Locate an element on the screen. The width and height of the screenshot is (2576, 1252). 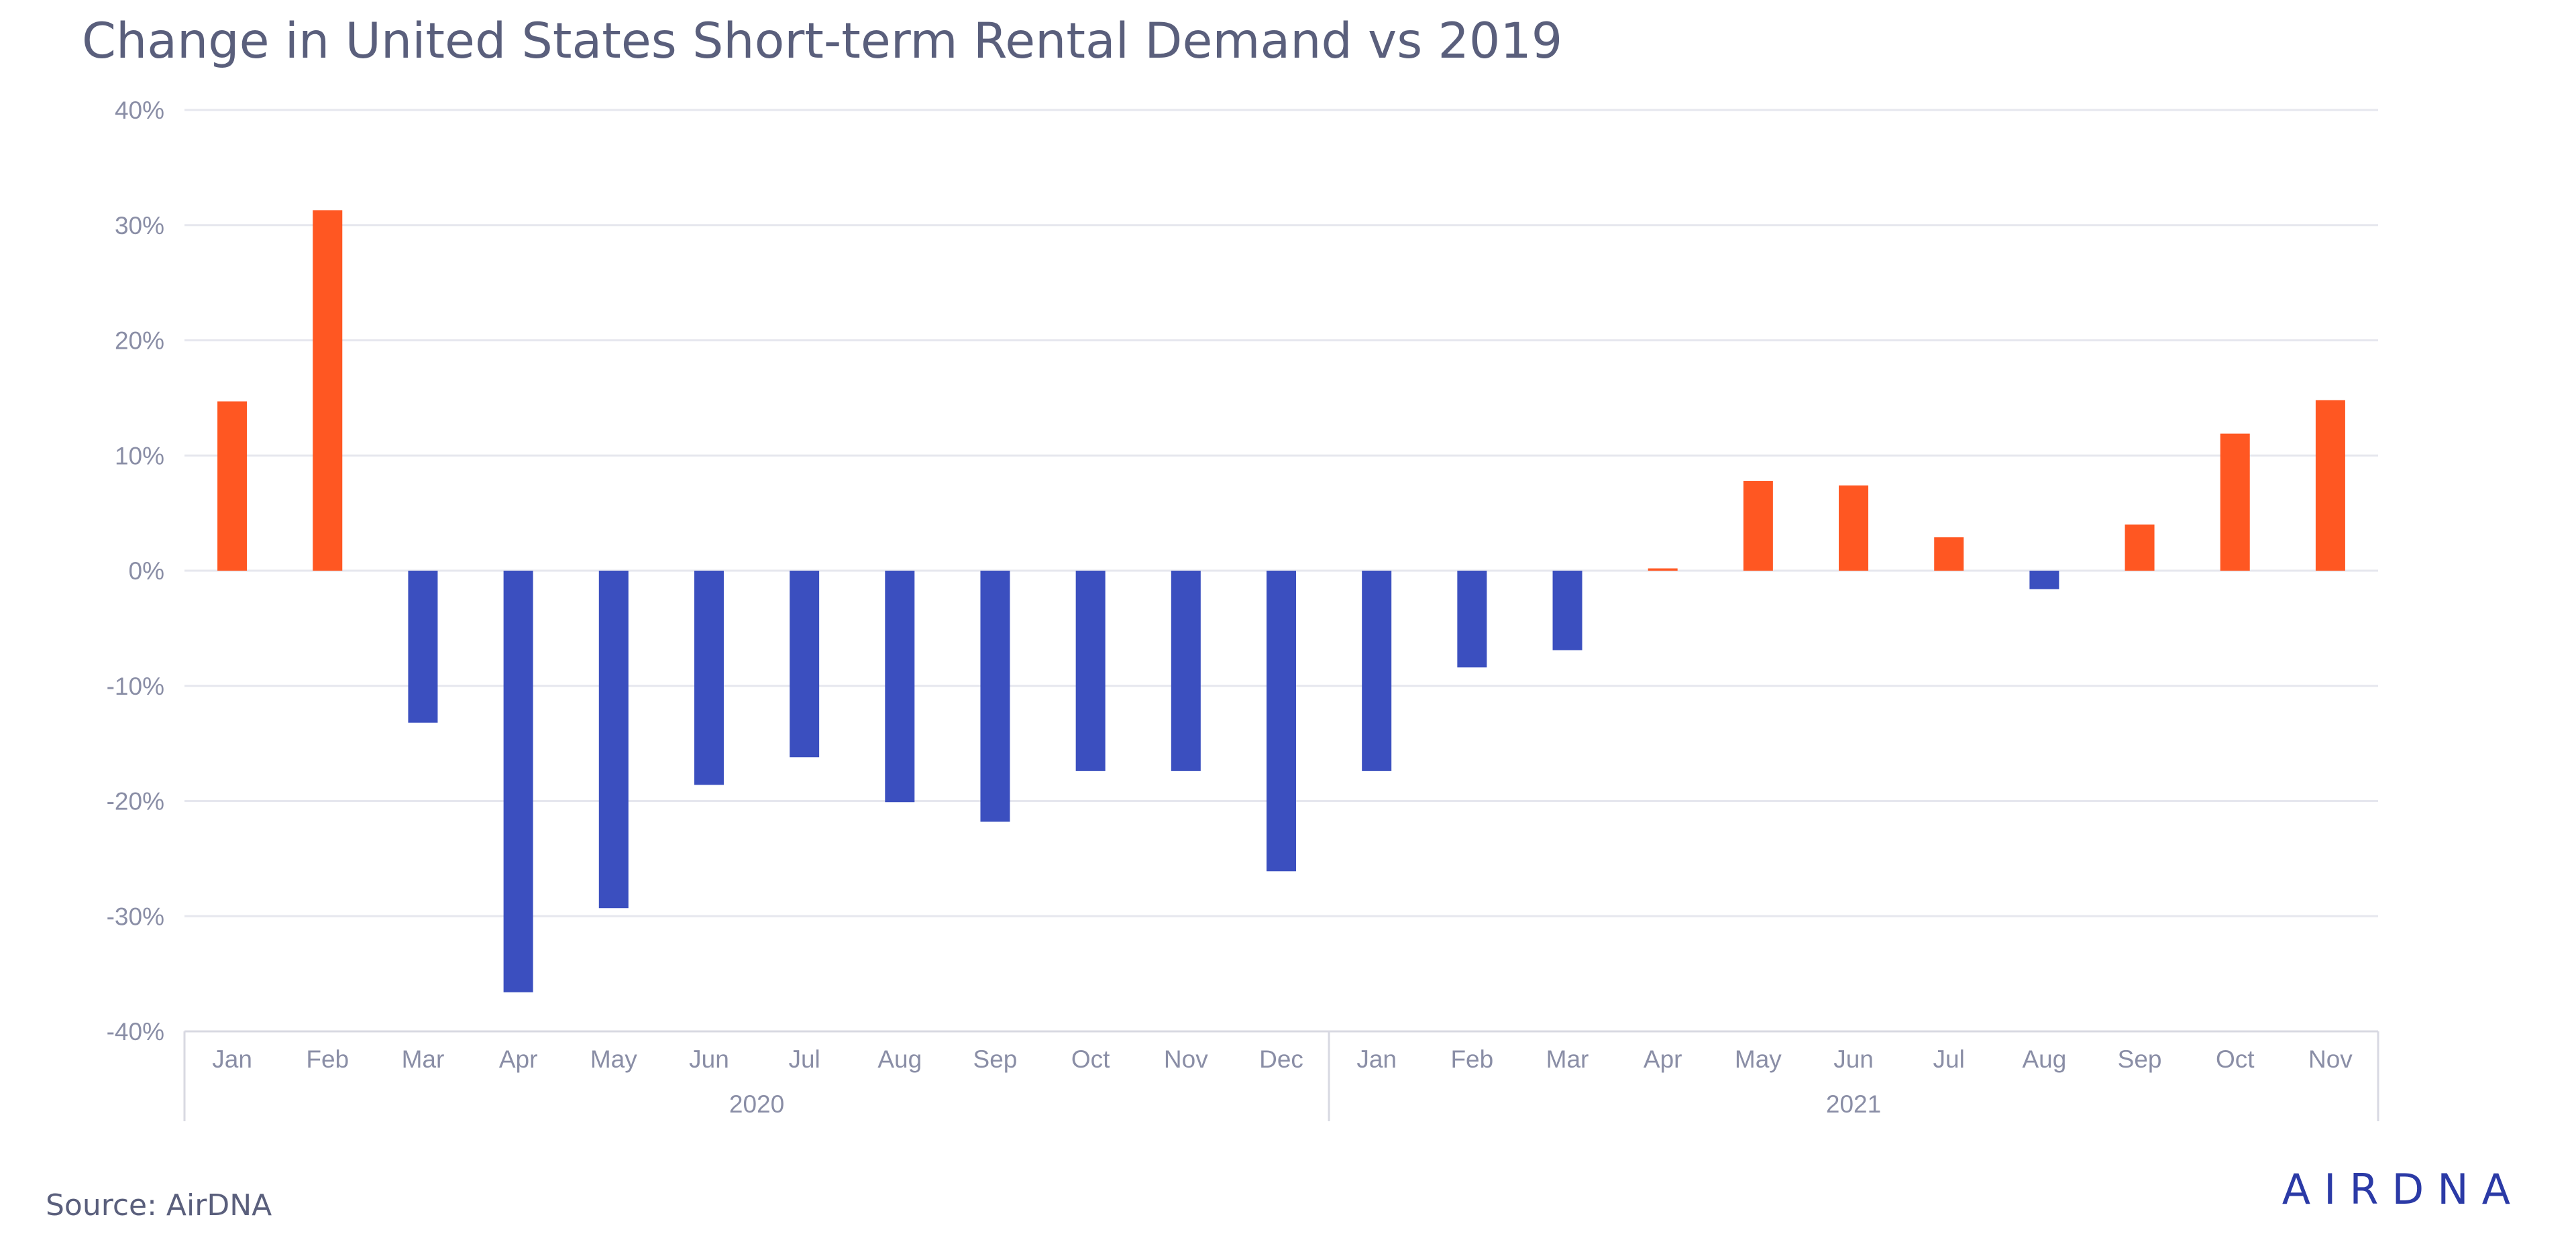
y-tick-label: 10% is located at coordinates (139, 456).